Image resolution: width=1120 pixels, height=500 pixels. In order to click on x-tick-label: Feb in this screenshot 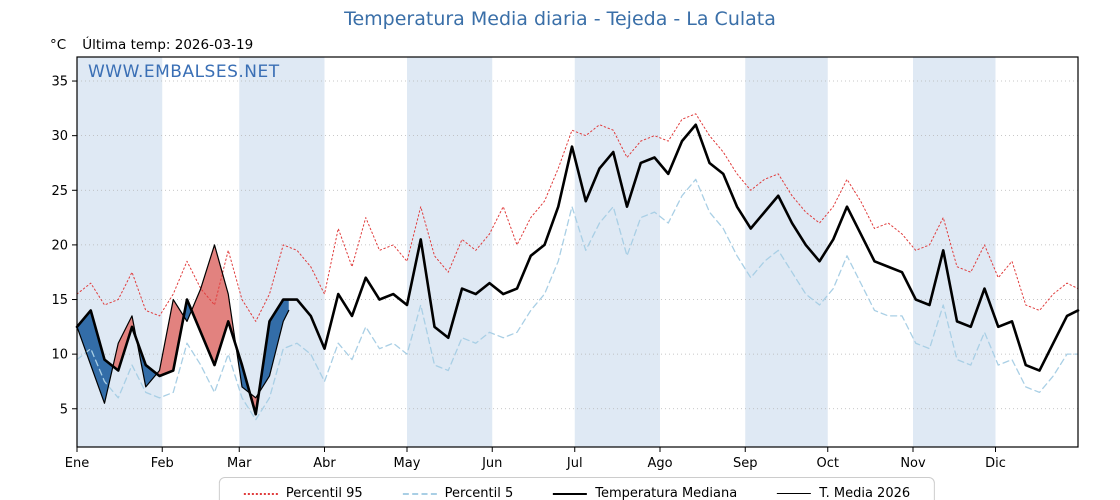, I will do `click(162, 463)`.